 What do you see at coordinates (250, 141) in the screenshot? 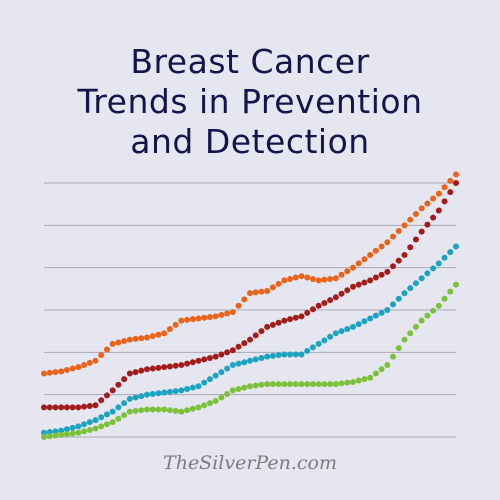
I see `chart-title-line-3: and Detection` at bounding box center [250, 141].